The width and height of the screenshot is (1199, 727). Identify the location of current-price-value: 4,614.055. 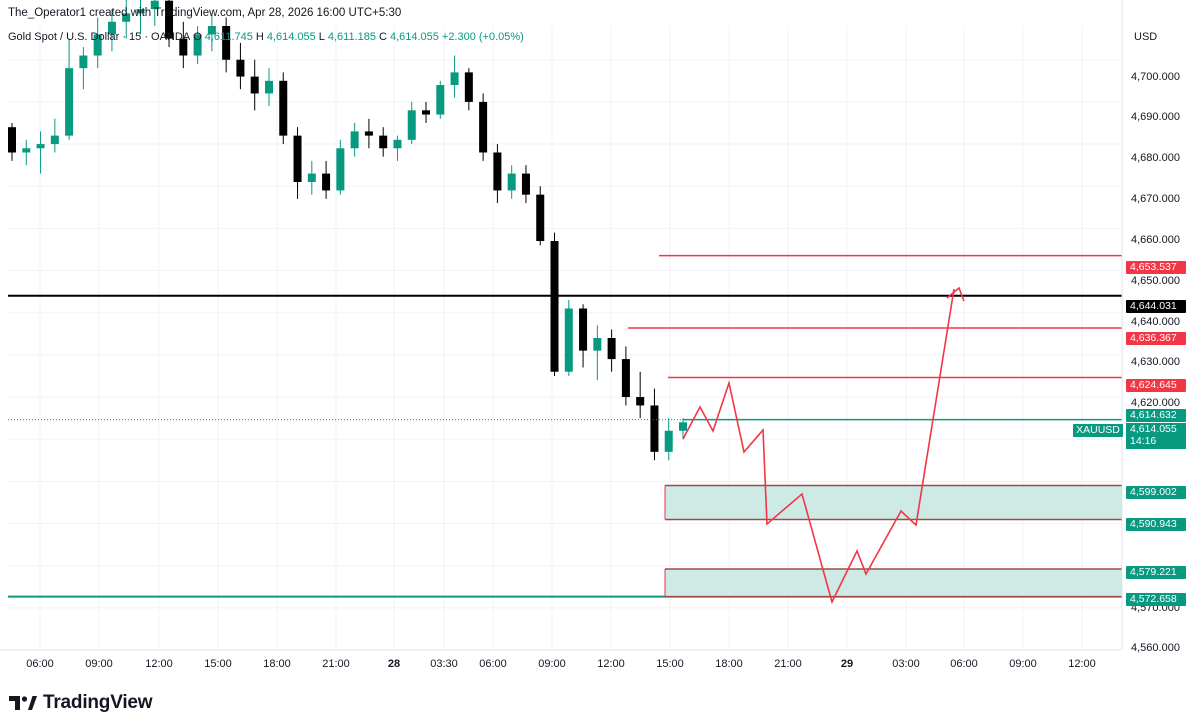
(1153, 429).